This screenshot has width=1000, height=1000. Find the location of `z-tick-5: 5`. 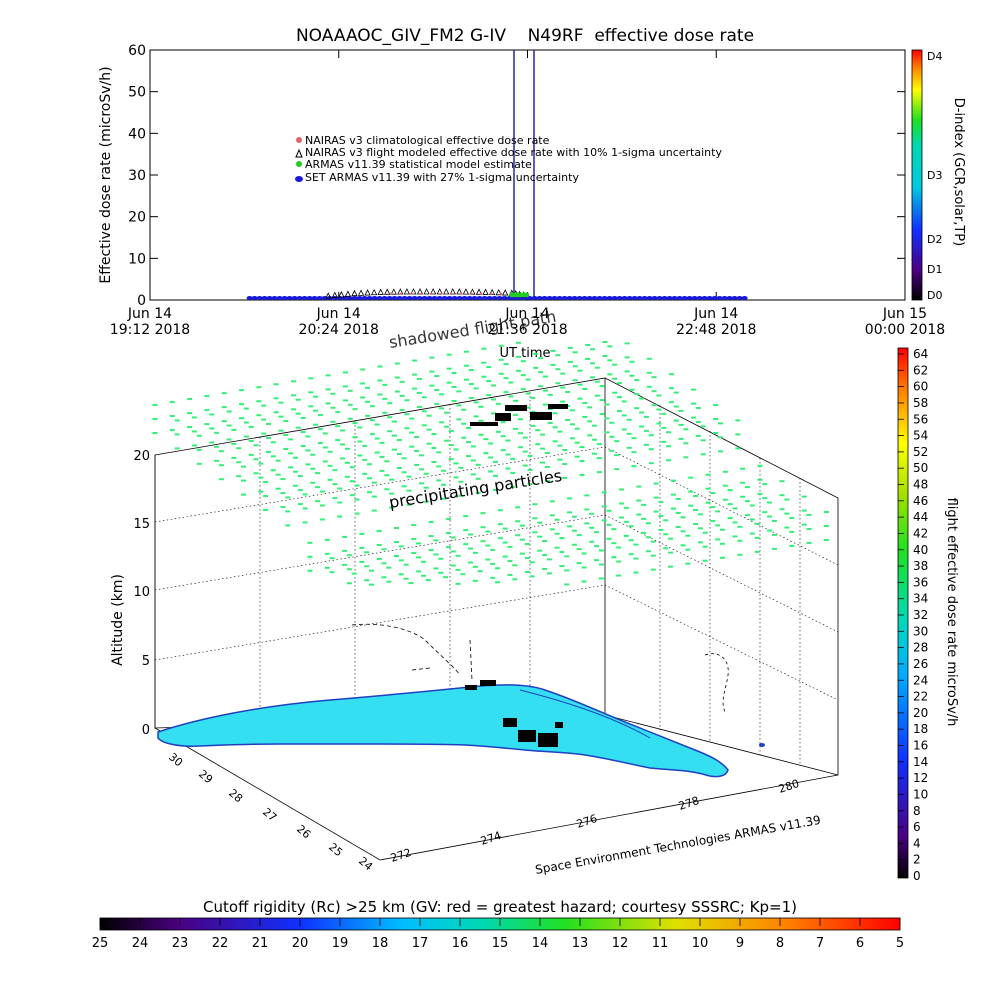

z-tick-5: 5 is located at coordinates (146, 661).